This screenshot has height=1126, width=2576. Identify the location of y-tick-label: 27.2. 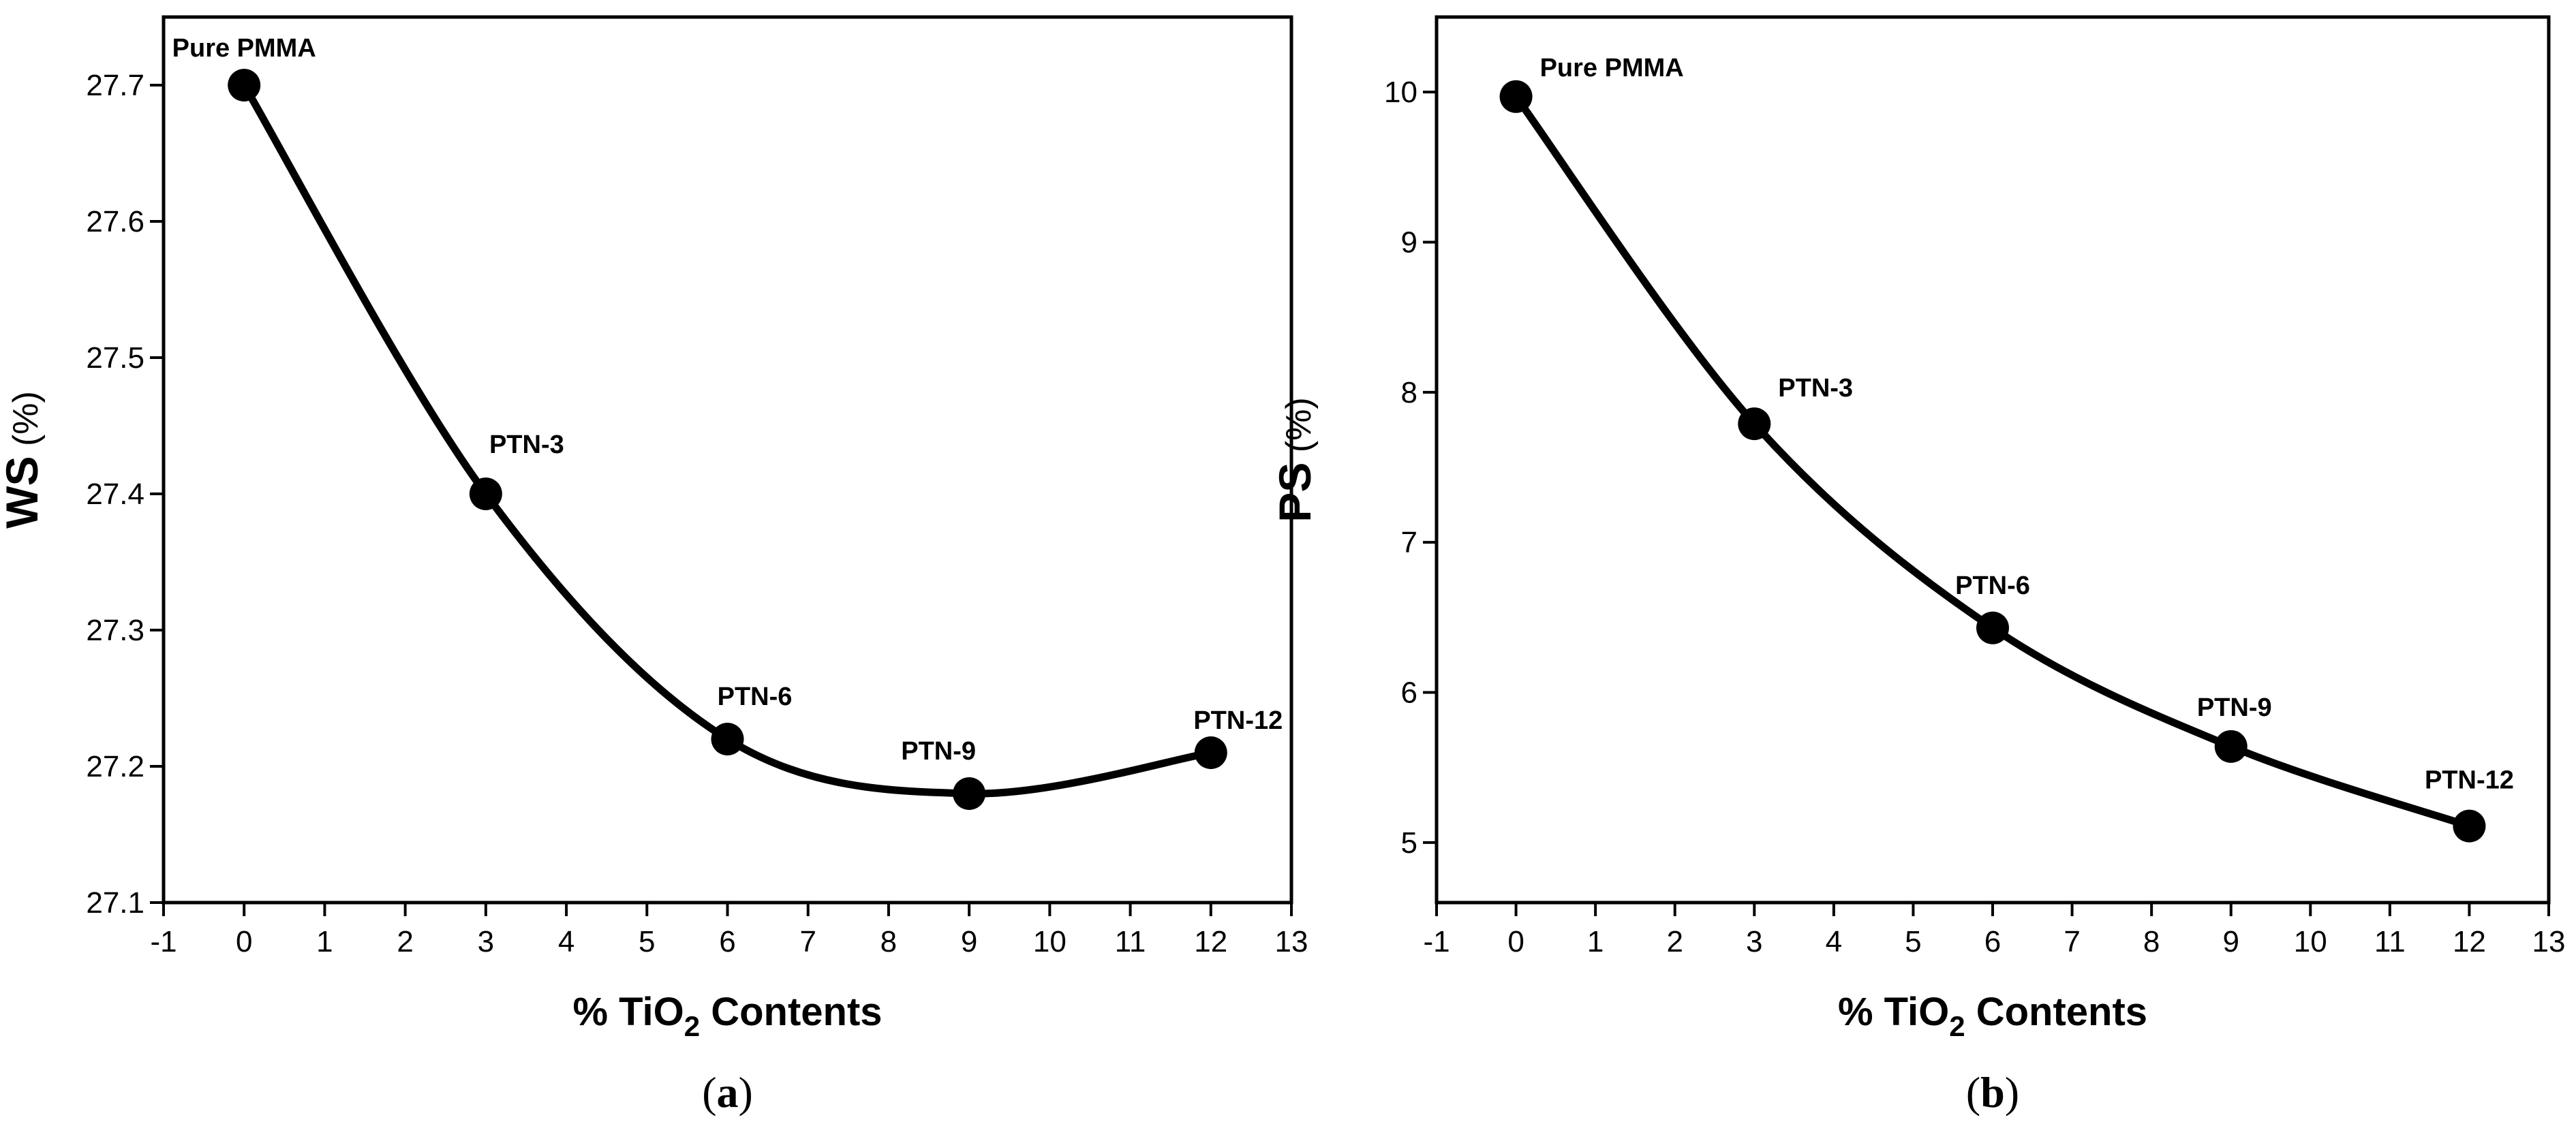
(115, 766).